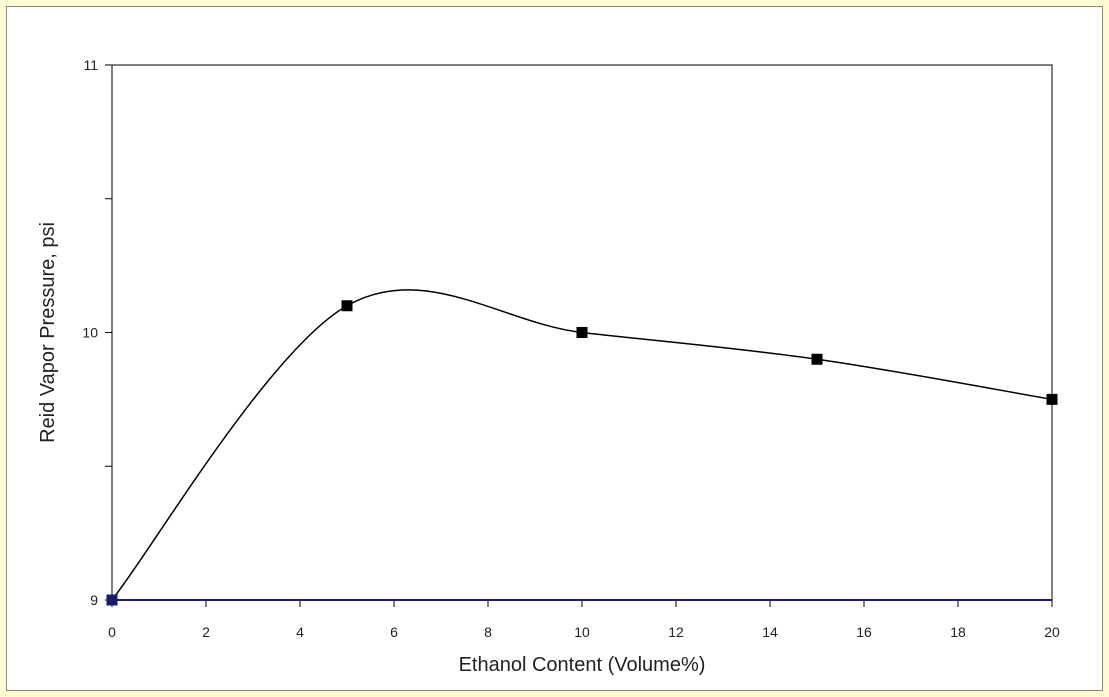 Image resolution: width=1109 pixels, height=697 pixels. Describe the element at coordinates (300, 632) in the screenshot. I see `x-tick-label: 4` at that location.